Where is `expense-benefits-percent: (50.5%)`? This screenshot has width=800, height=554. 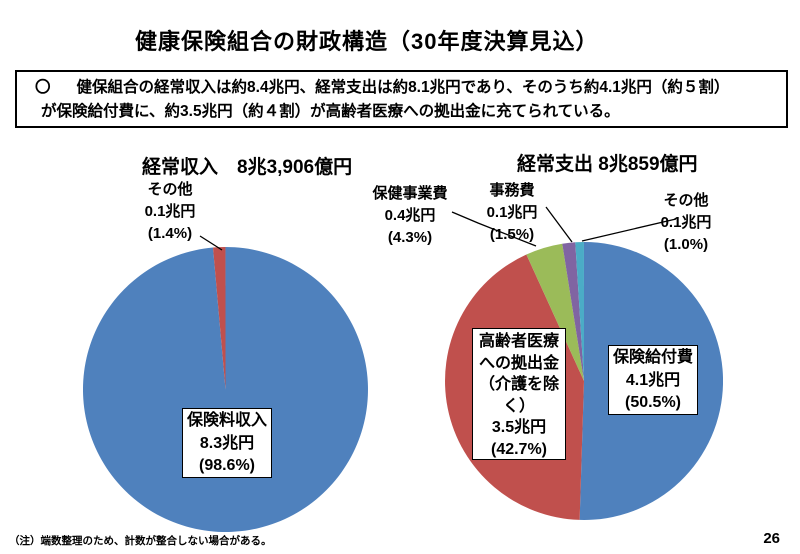
expense-benefits-percent: (50.5%) is located at coordinates (653, 402).